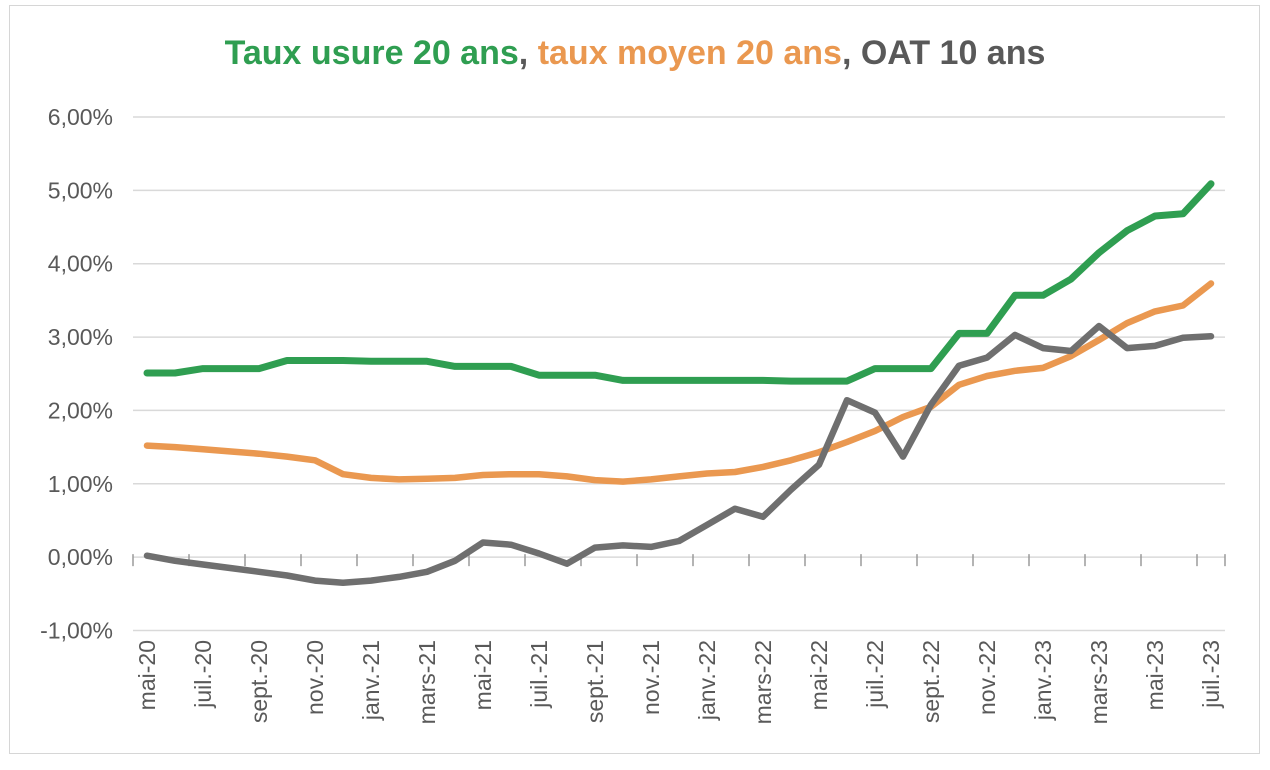 This screenshot has width=1270, height=770. I want to click on chart-title-oat: OAT 10 ans, so click(953, 53).